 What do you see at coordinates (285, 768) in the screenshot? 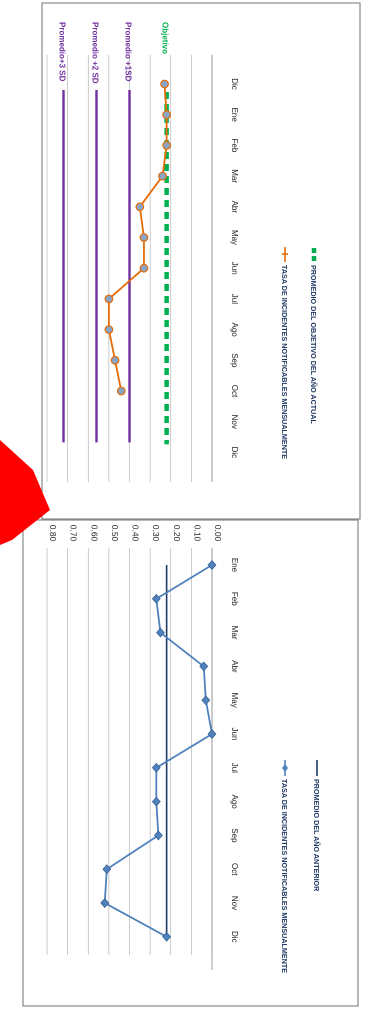
I see `legend-marker-rate` at bounding box center [285, 768].